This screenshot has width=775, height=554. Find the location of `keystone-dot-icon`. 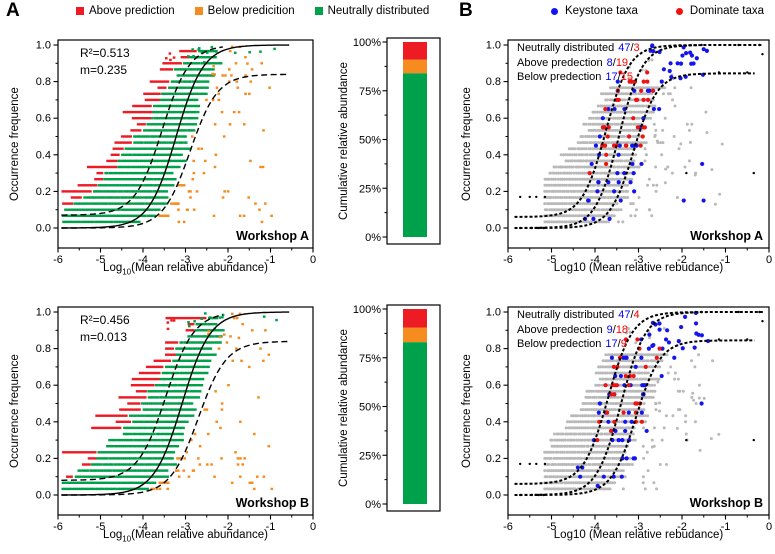

keystone-dot-icon is located at coordinates (554, 11).